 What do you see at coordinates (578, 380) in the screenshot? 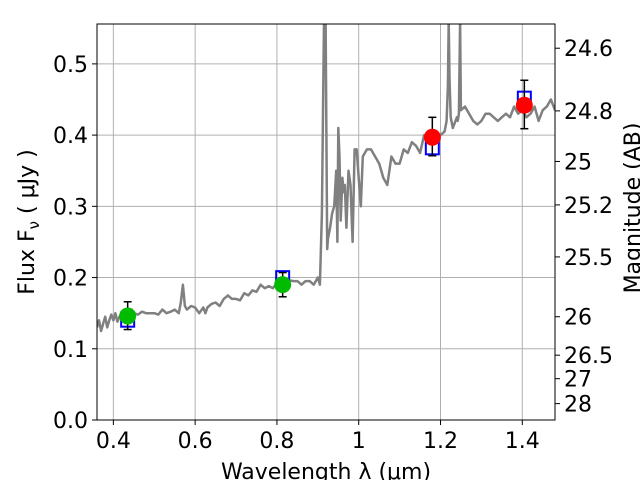
I see `y2-tick-label: 27` at bounding box center [578, 380].